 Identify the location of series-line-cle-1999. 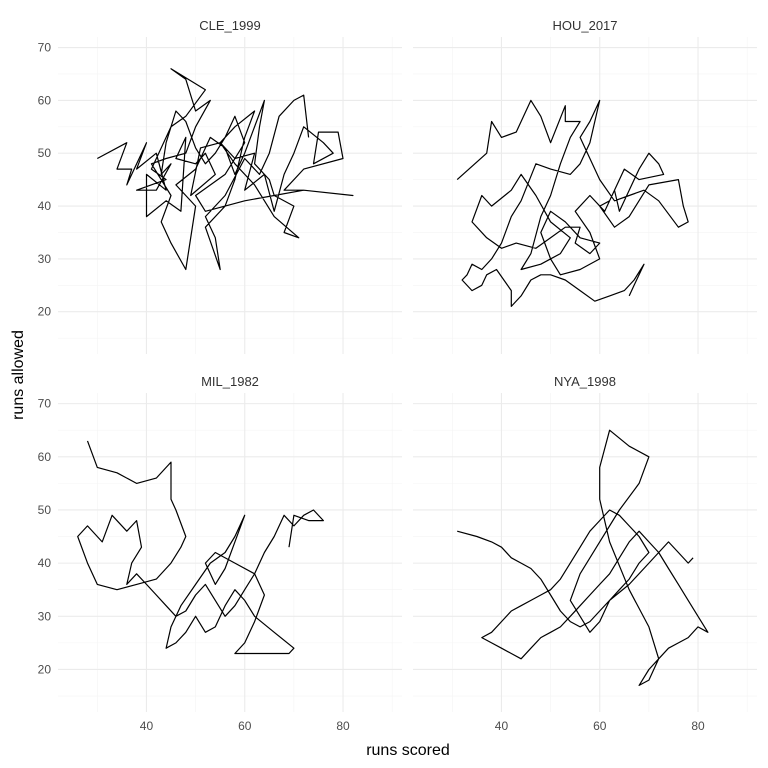
(225, 169).